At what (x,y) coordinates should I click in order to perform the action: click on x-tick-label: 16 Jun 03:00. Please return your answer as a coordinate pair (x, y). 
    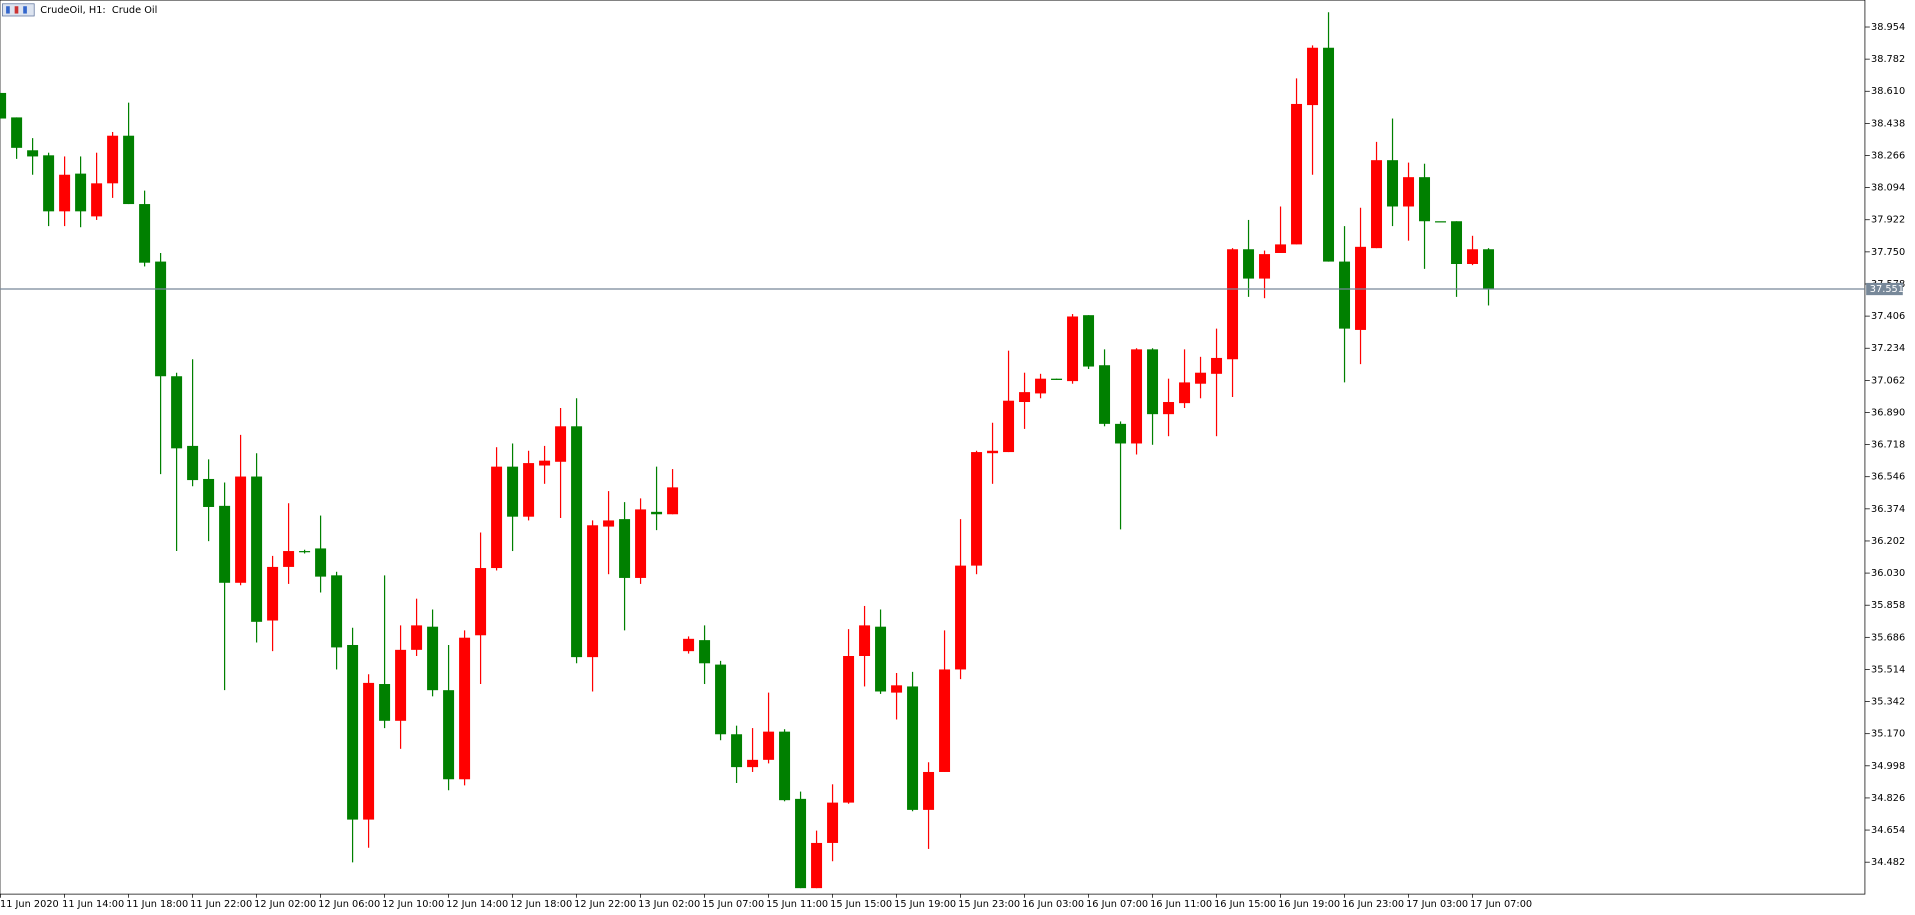
    Looking at the image, I should click on (1053, 904).